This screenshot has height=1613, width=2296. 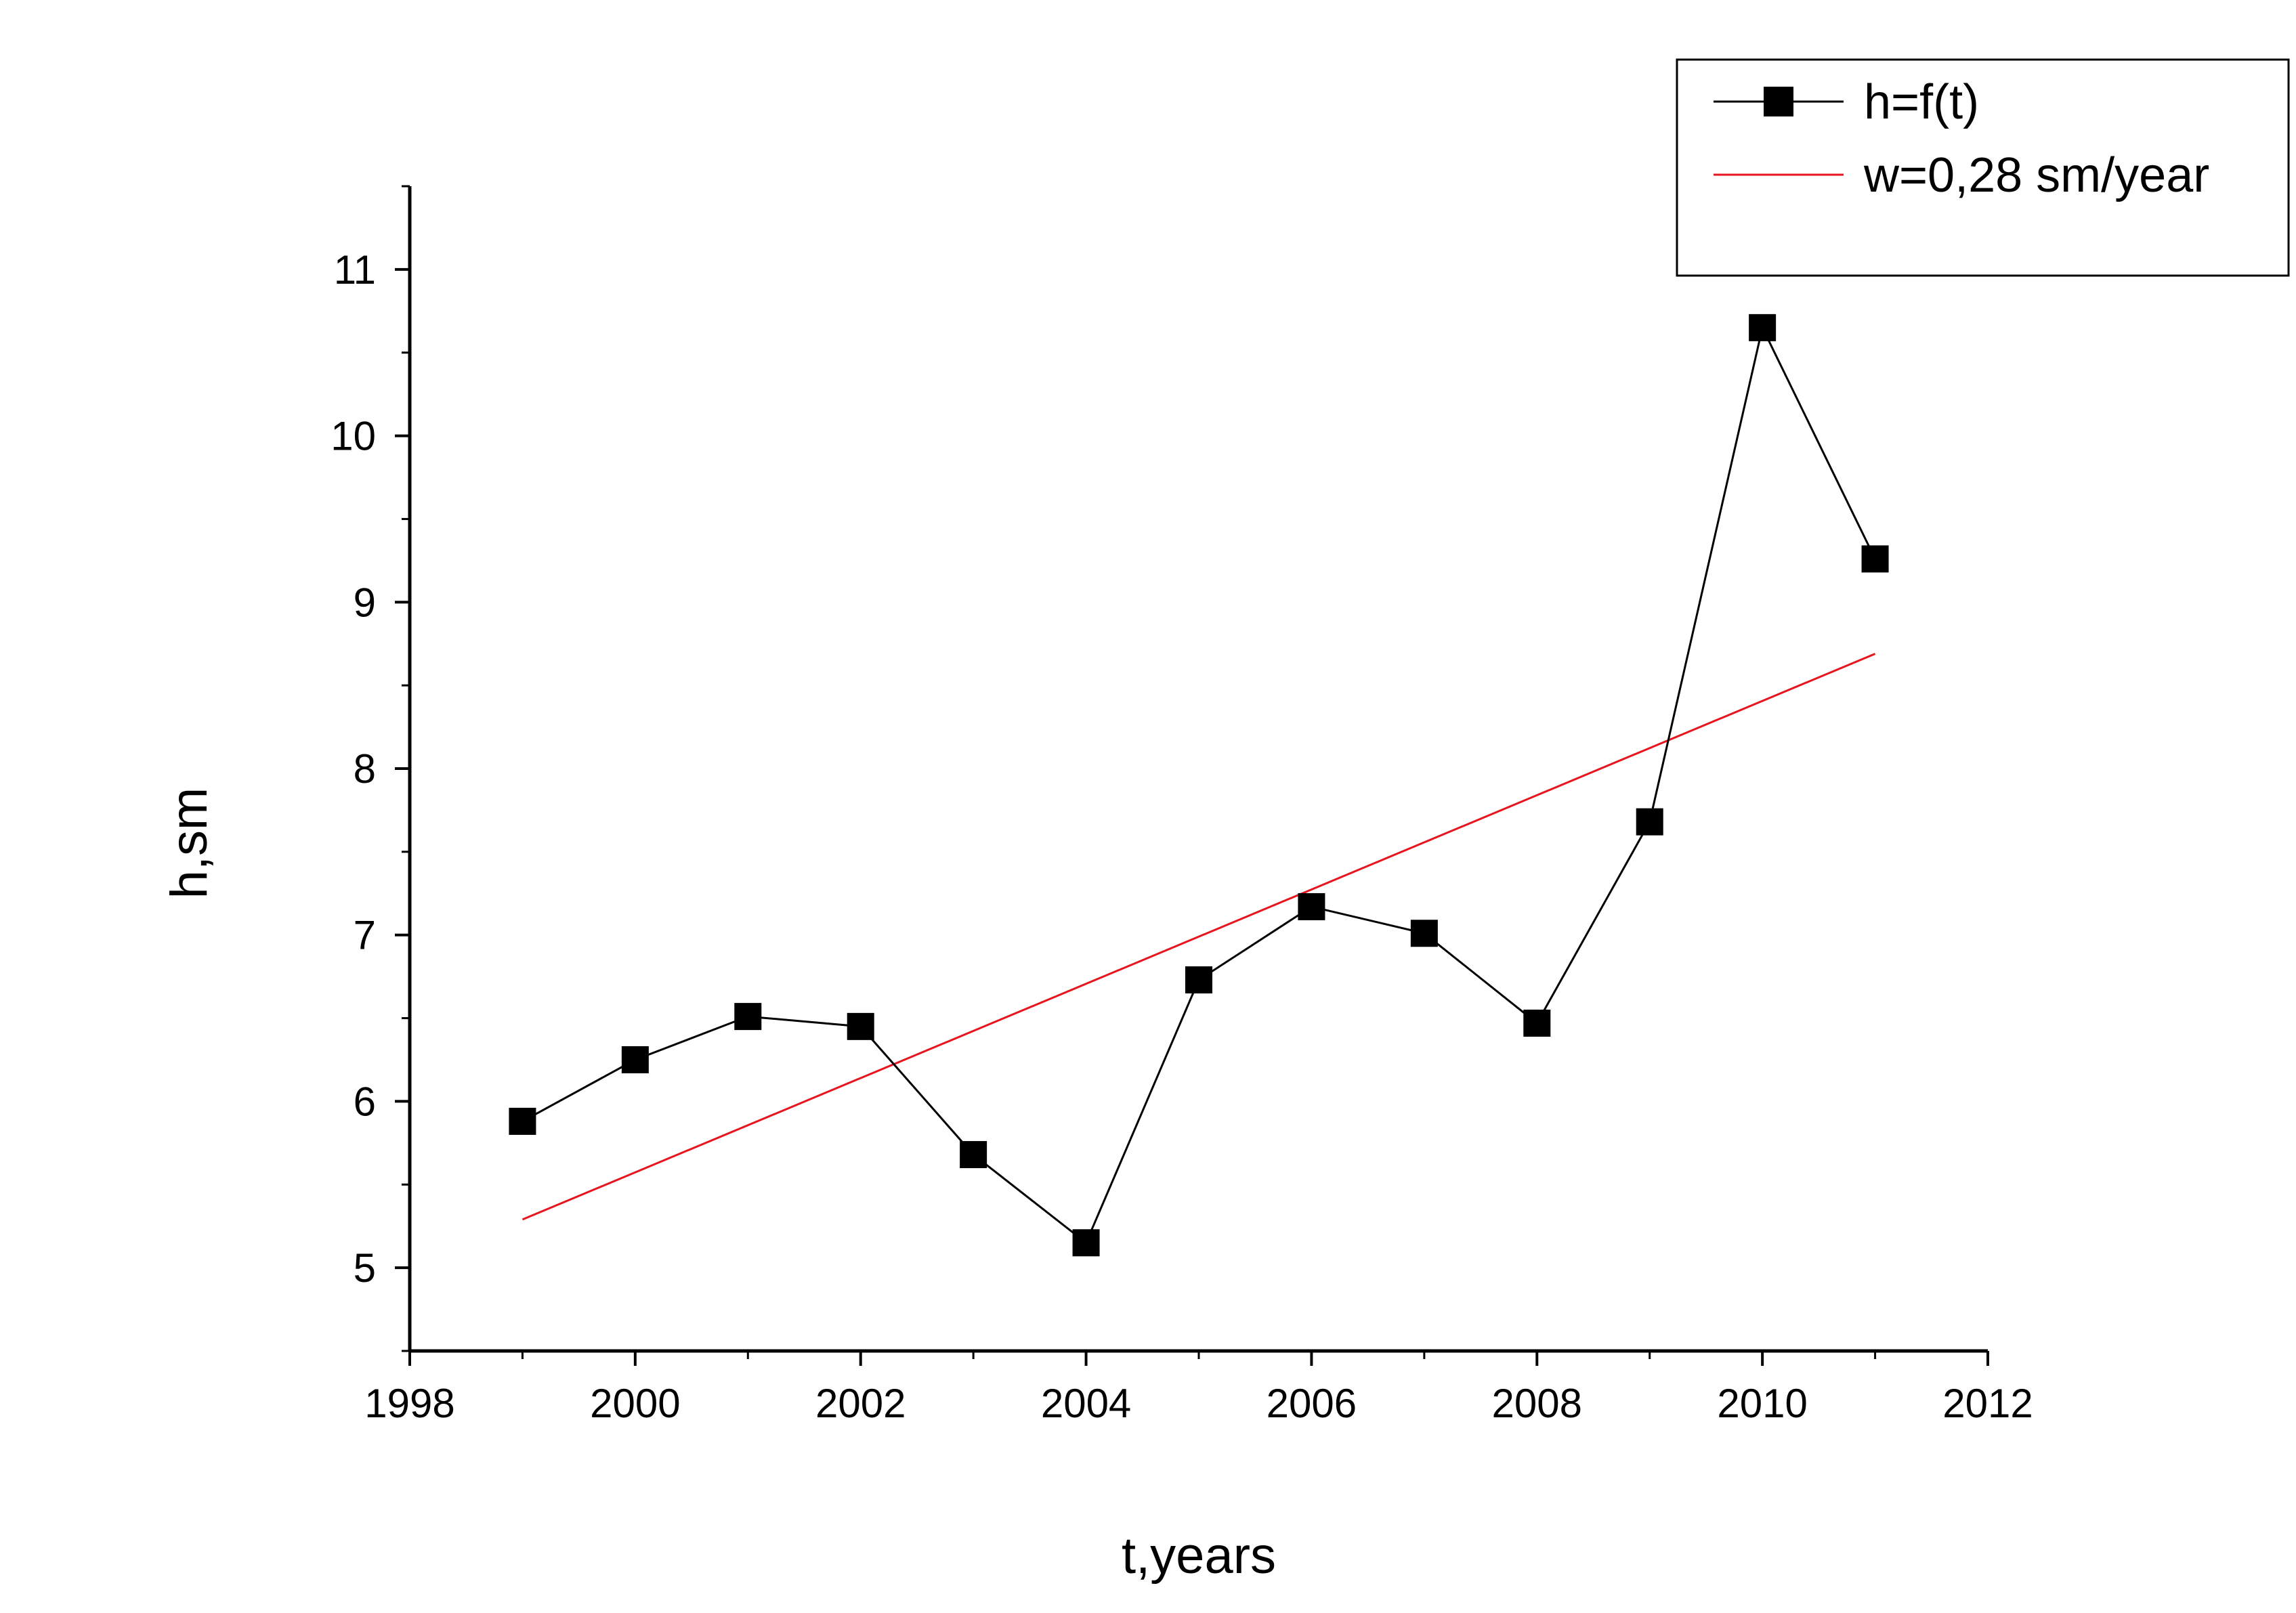 I want to click on x-axis-title: t,years, so click(x=1199, y=1556).